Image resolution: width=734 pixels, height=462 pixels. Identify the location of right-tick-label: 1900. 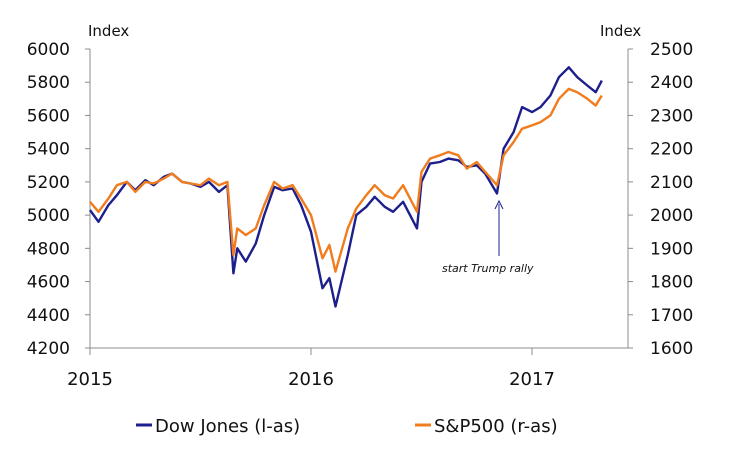
(671, 249).